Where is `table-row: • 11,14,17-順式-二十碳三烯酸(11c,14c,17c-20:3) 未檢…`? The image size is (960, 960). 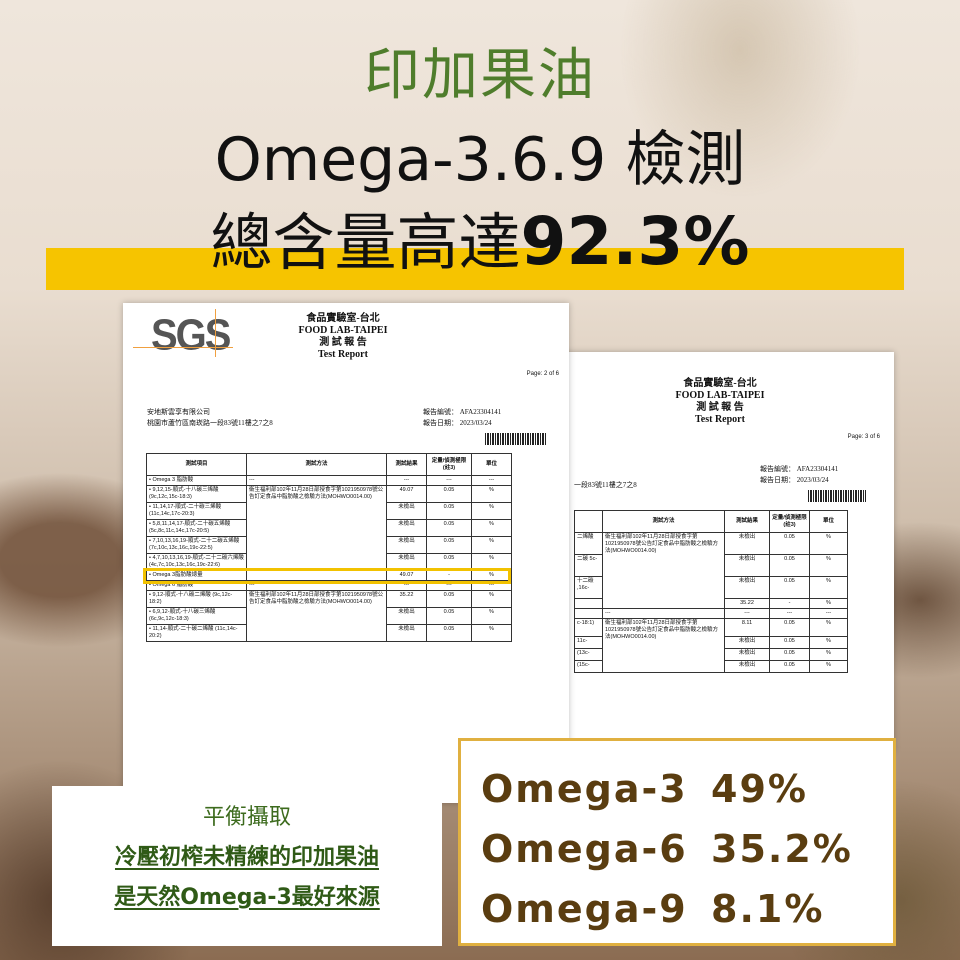 table-row: • 11,14,17-順式-二十碳三烯酸(11c,14c,17c-20:3) 未檢… is located at coordinates (329, 511).